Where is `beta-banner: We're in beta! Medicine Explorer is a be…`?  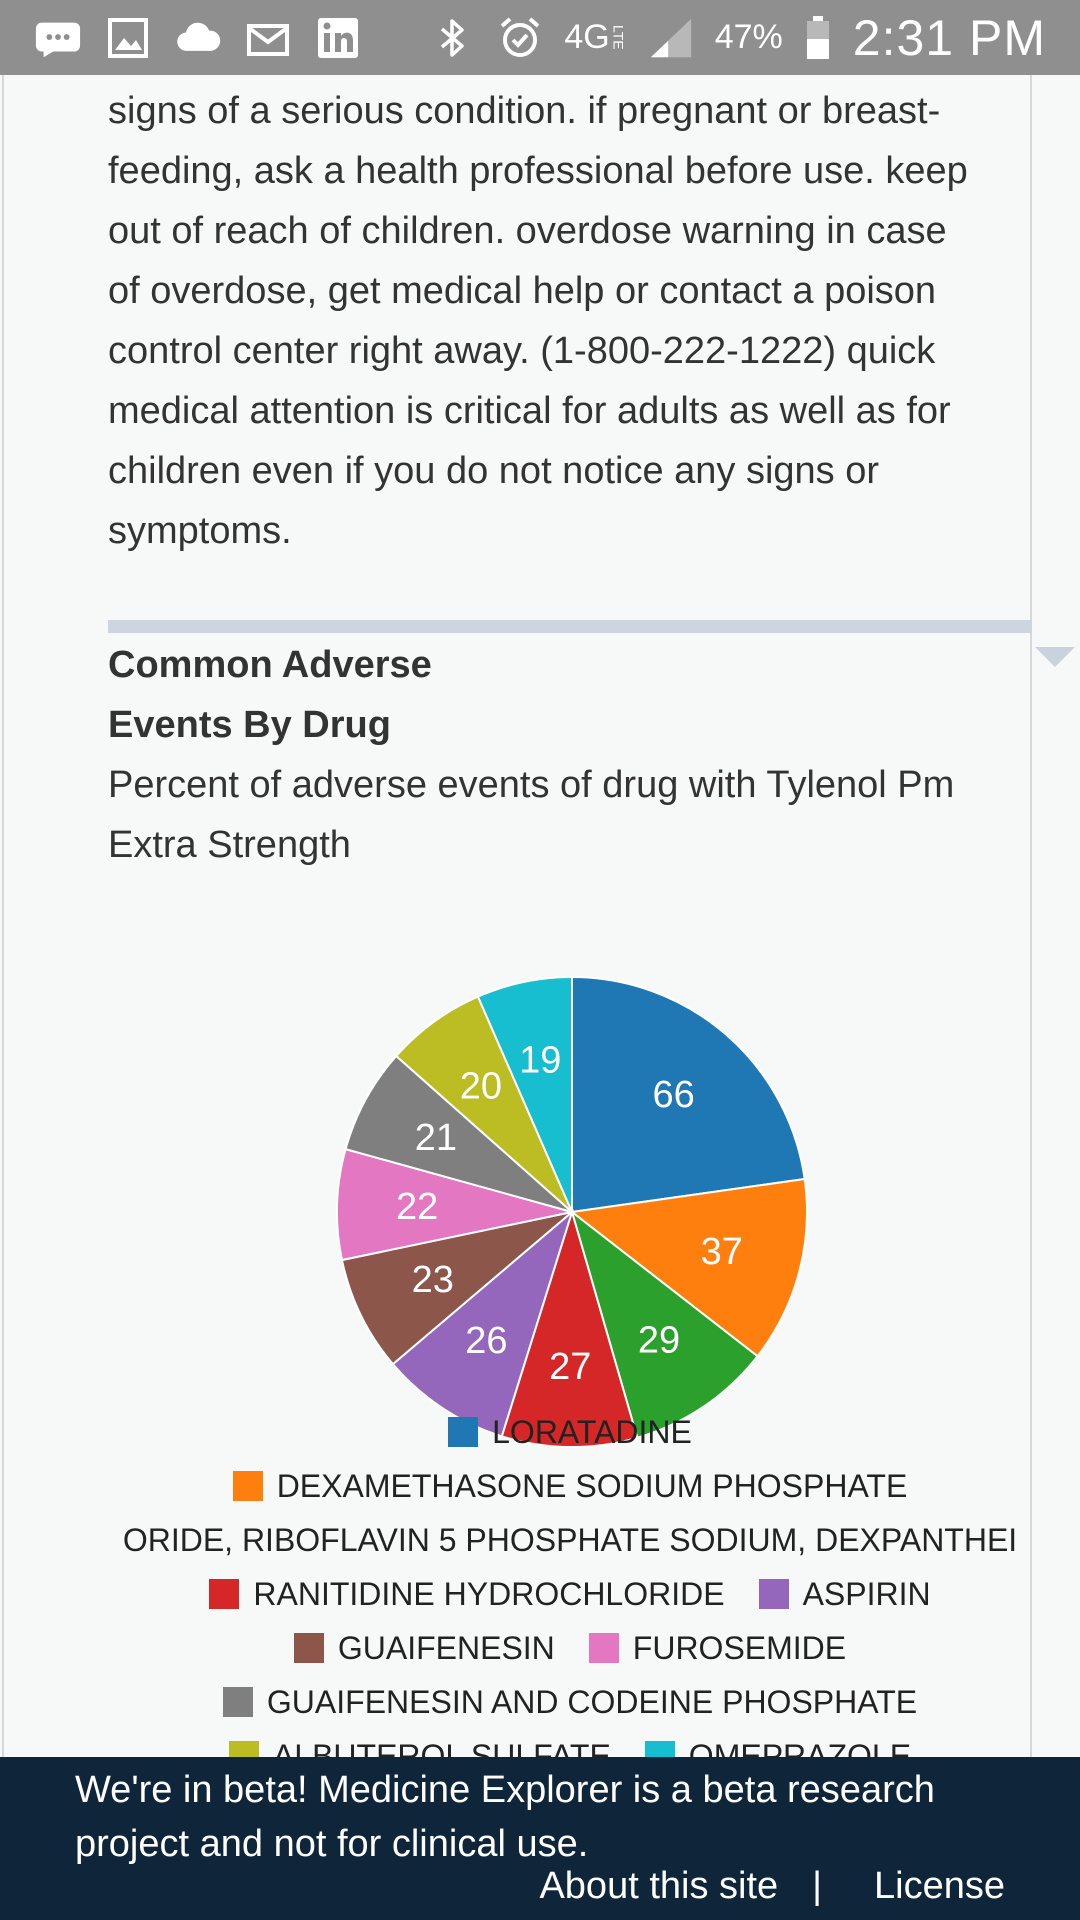 beta-banner: We're in beta! Medicine Explorer is a be… is located at coordinates (540, 1838).